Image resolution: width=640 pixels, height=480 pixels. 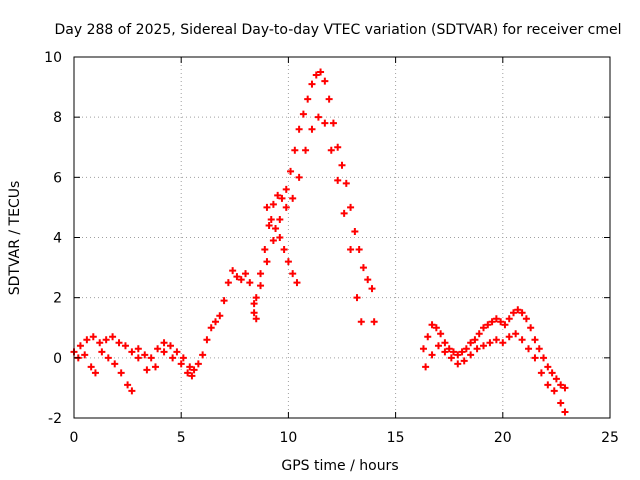 What do you see at coordinates (57, 178) in the screenshot?
I see `y-tick-label: 6` at bounding box center [57, 178].